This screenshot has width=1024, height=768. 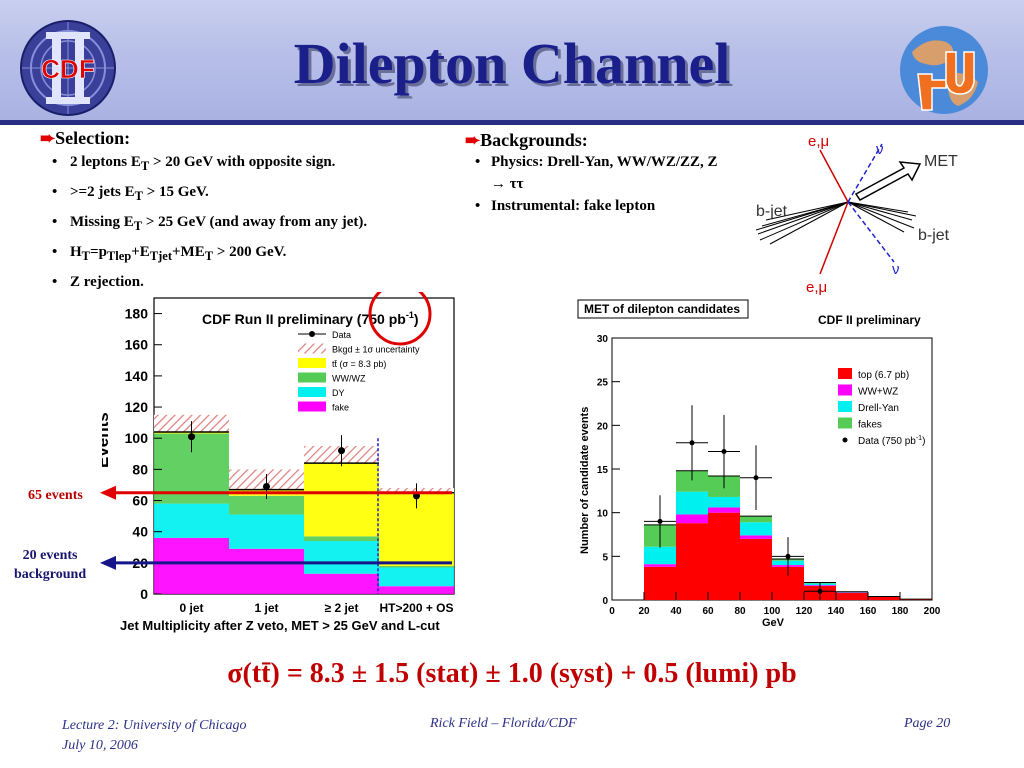 I want to click on red-arrow-icon: ➨, so click(x=473, y=140).